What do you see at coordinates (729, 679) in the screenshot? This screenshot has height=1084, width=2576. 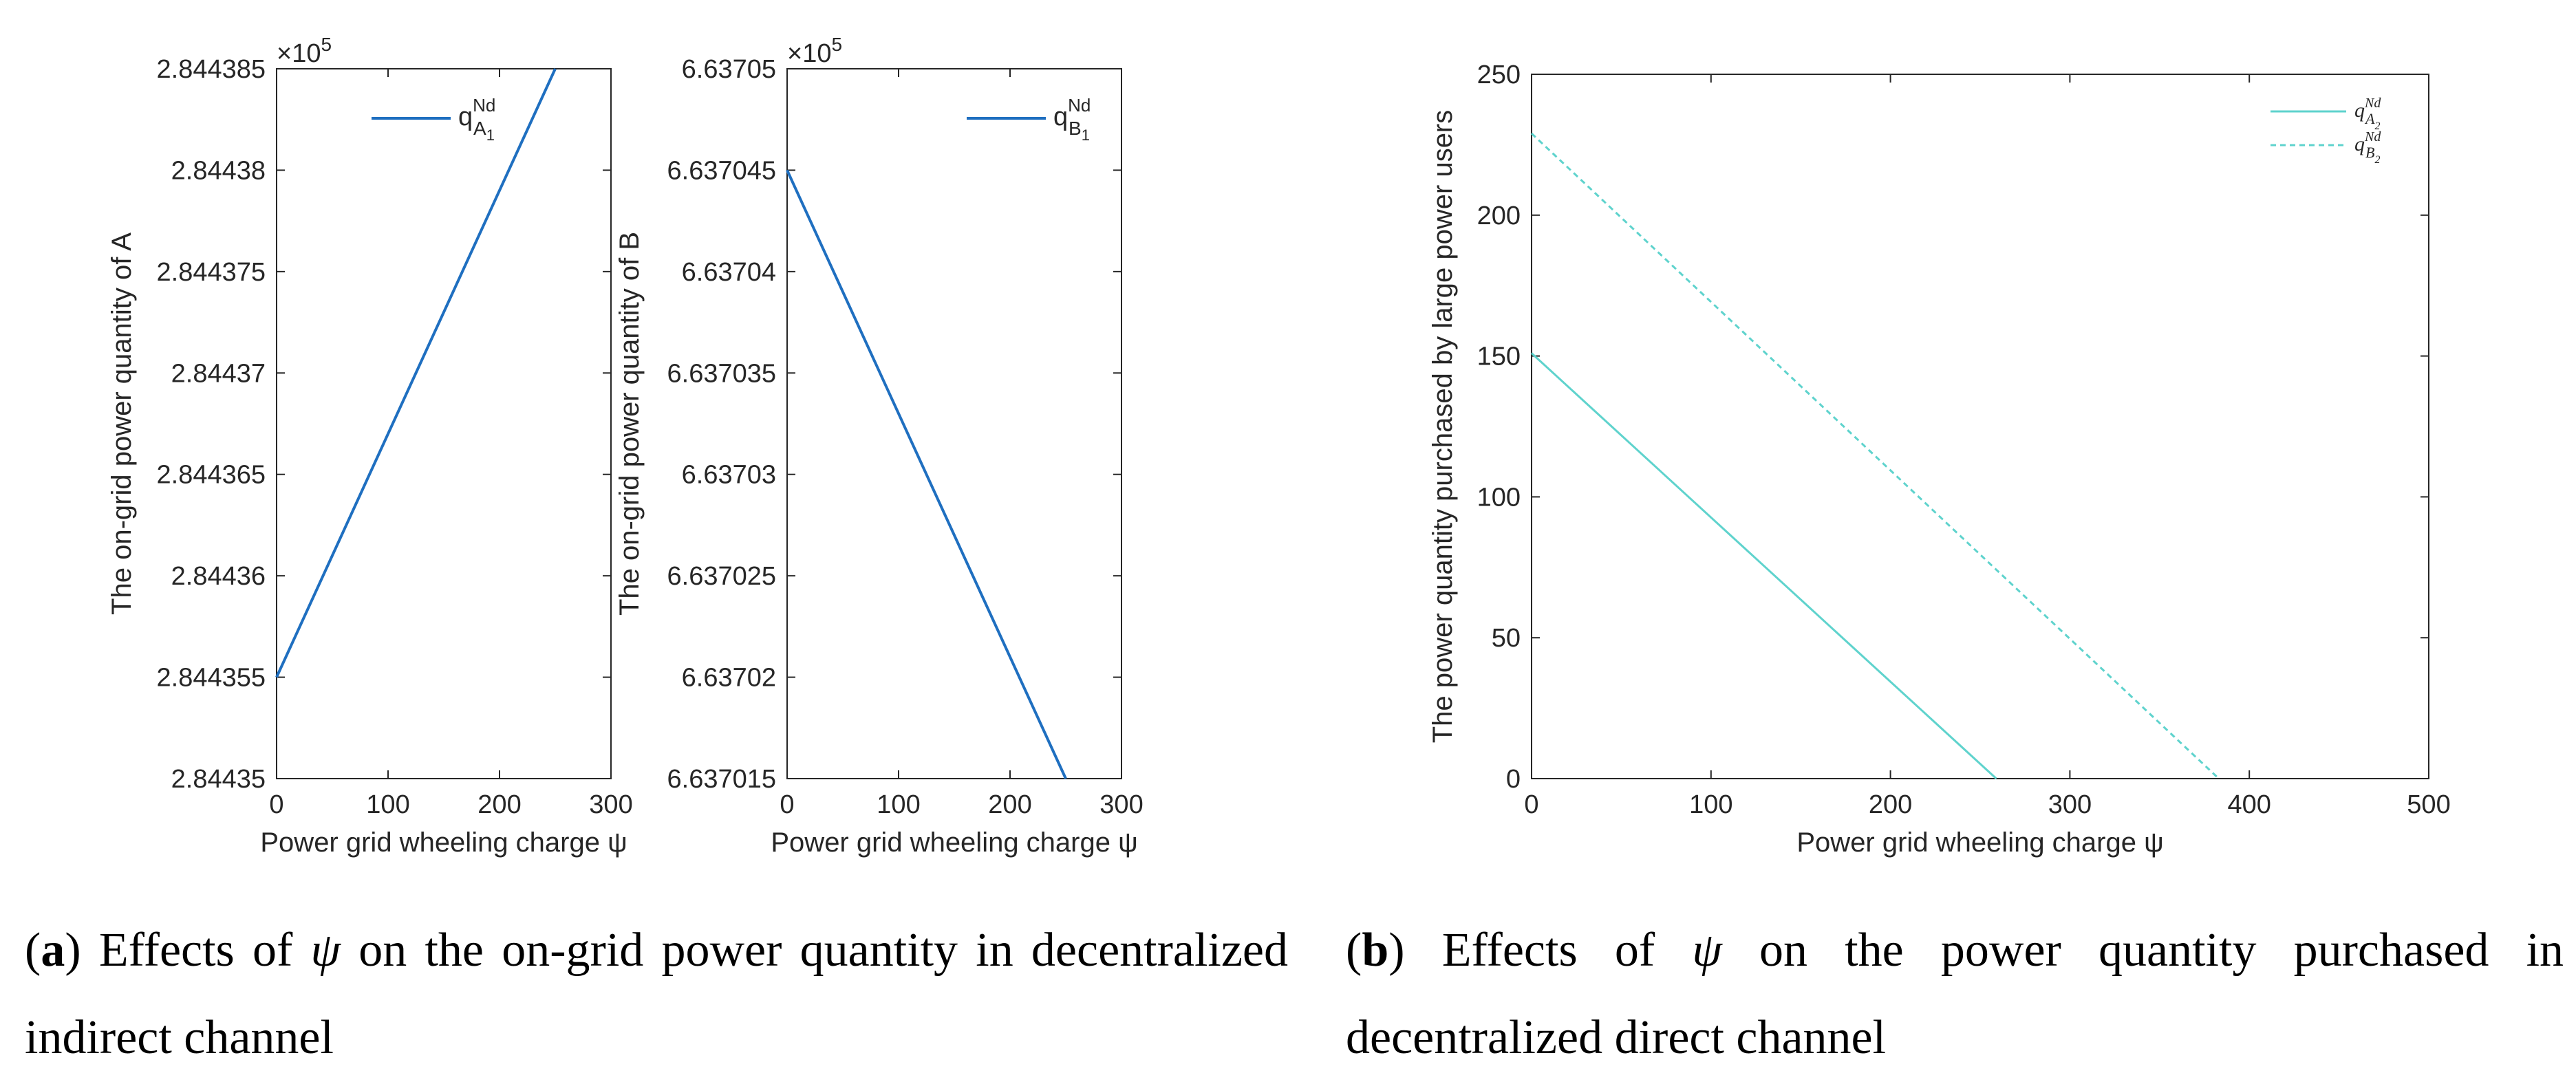 I see `y-tick-label: 6.63702` at bounding box center [729, 679].